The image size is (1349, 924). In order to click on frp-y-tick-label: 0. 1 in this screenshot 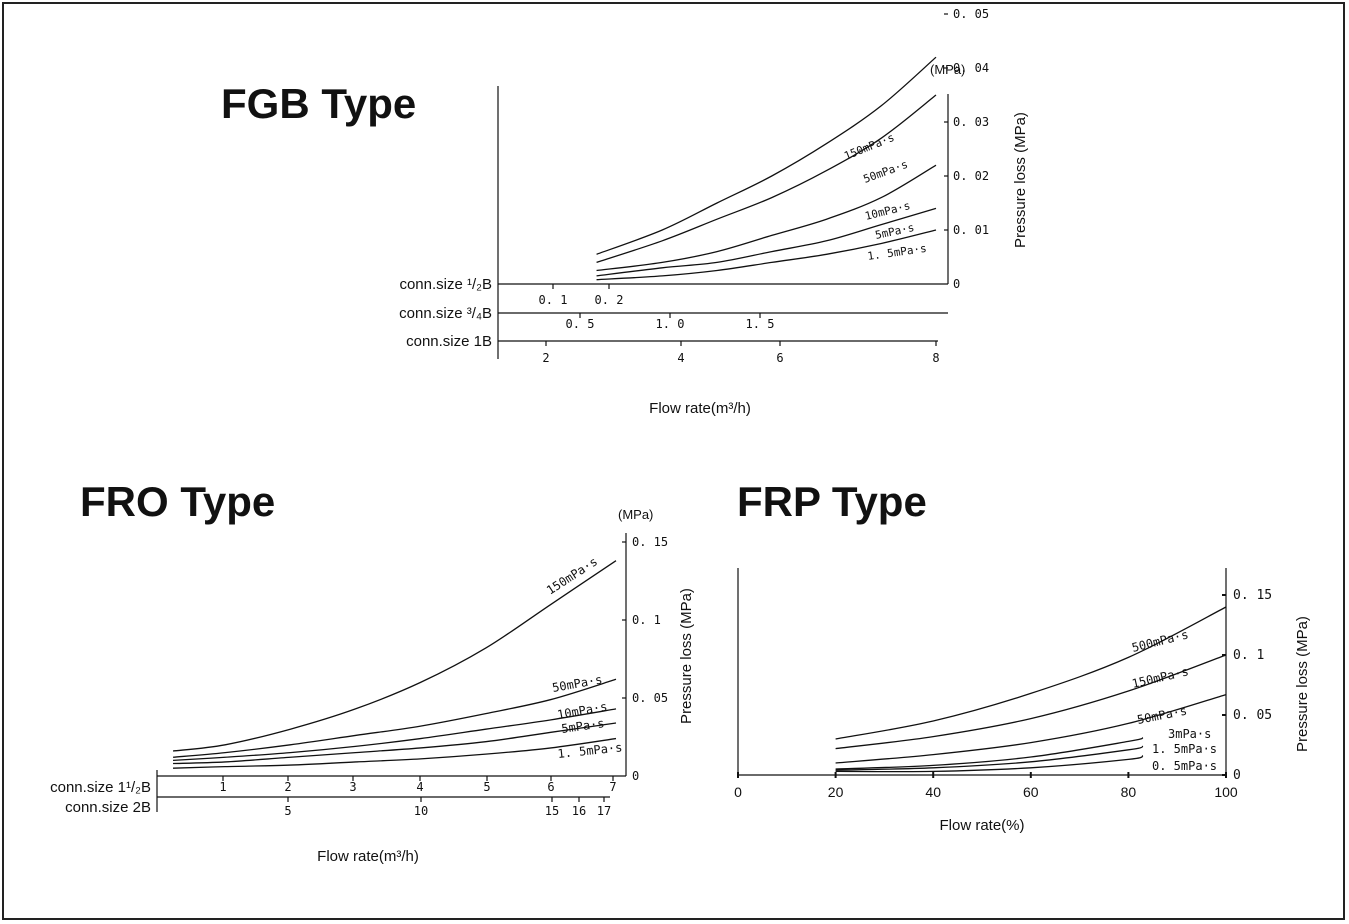, I will do `click(1248, 655)`.